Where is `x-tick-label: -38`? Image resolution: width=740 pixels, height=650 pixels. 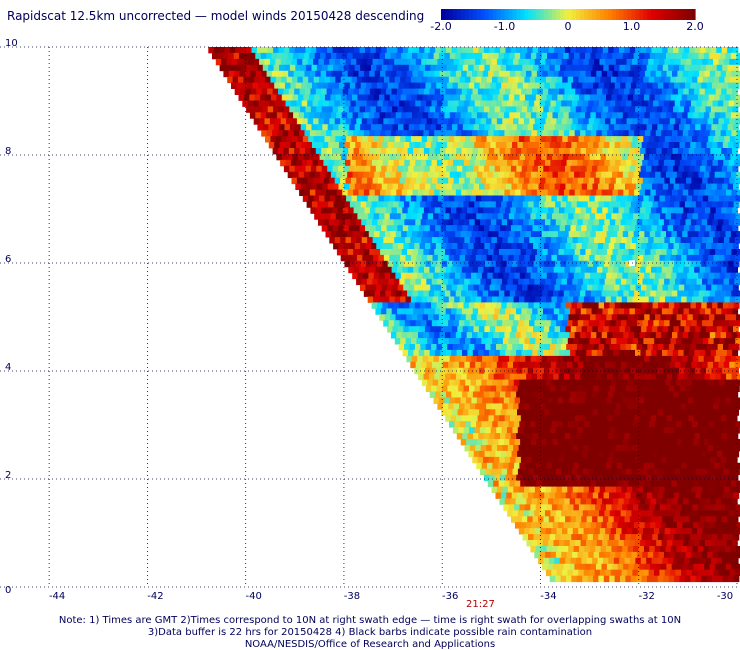 x-tick-label: -38 is located at coordinates (352, 596).